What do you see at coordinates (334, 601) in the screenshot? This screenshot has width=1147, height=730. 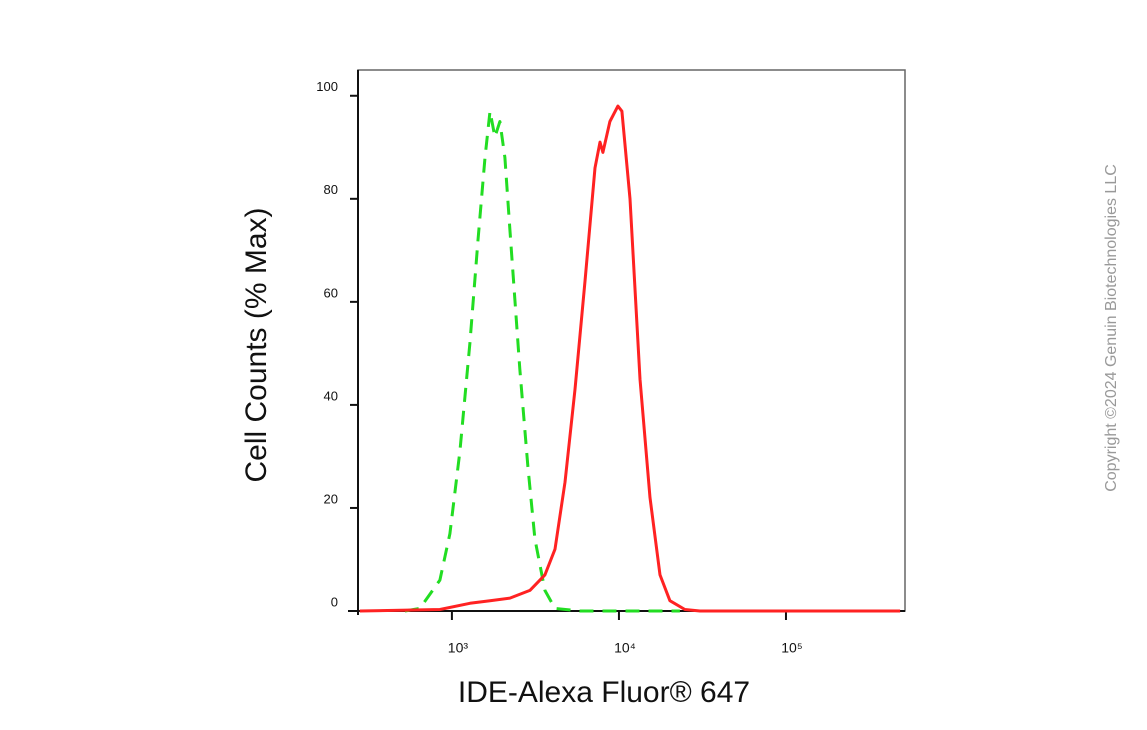 I see `y-tick-label: 0` at bounding box center [334, 601].